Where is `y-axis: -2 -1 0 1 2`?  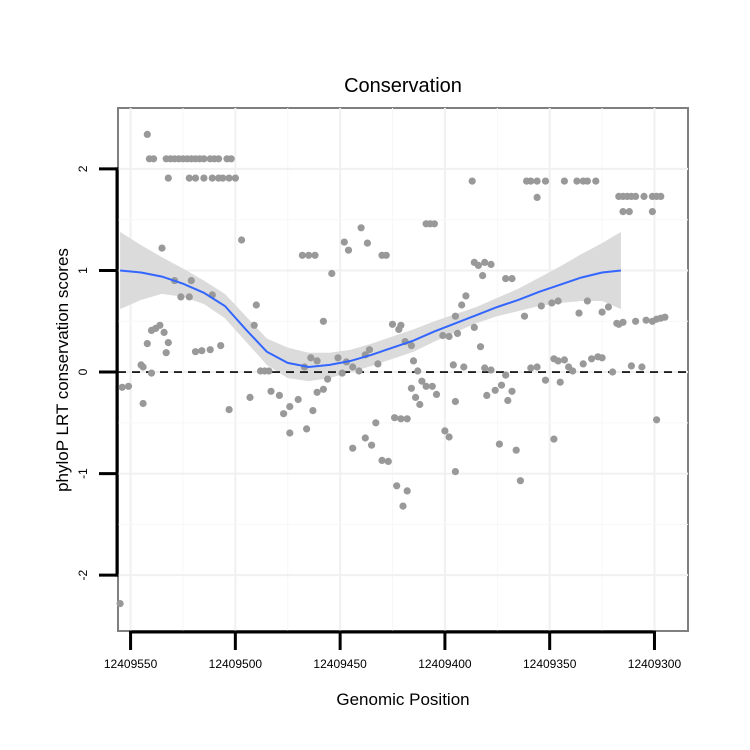
y-axis: -2 -1 0 1 2 is located at coordinates (97, 372).